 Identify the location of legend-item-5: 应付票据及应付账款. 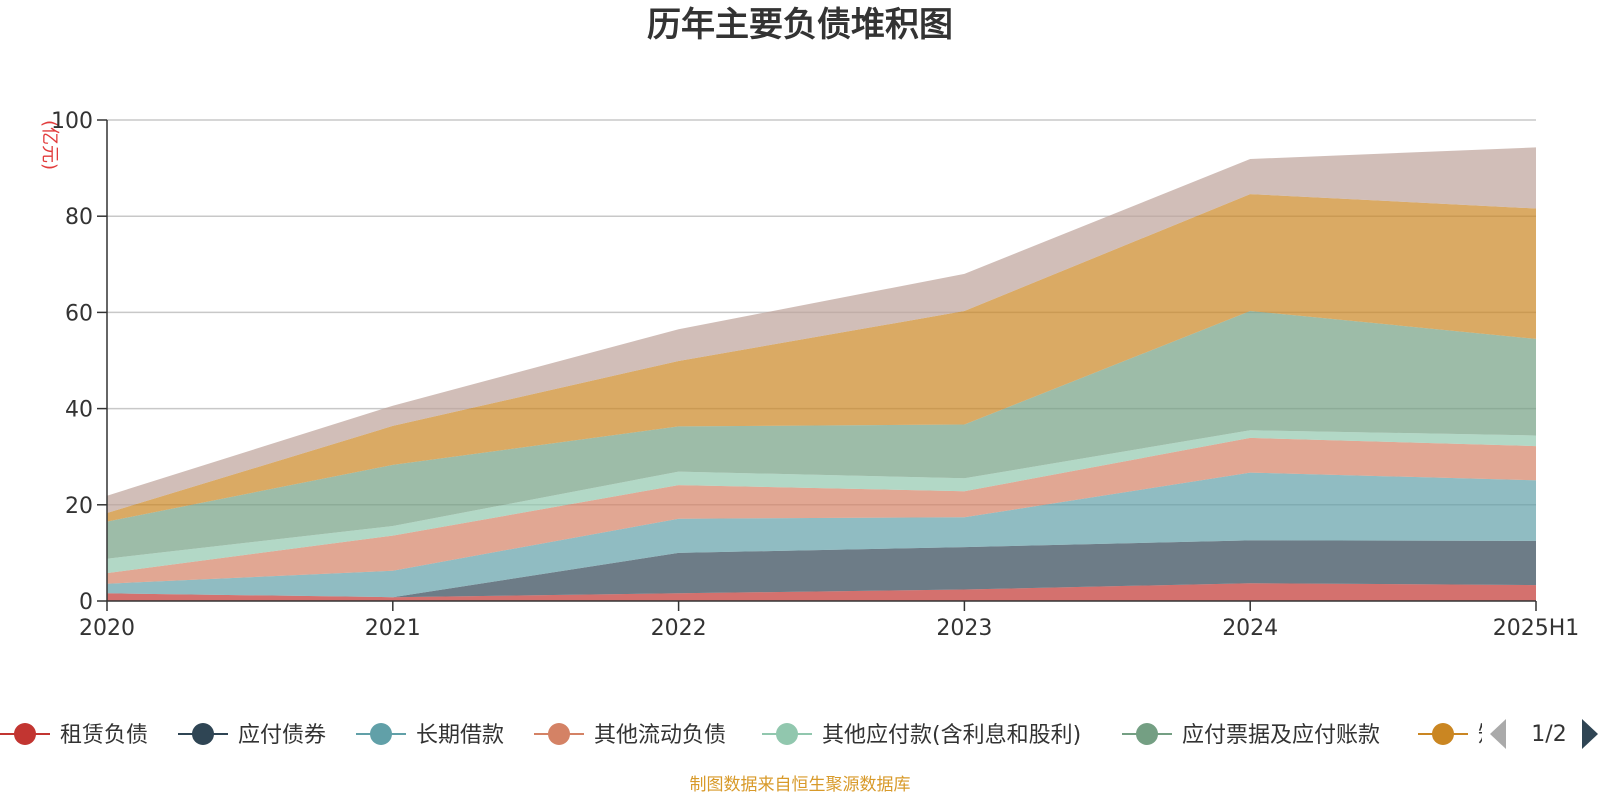
(1251, 735).